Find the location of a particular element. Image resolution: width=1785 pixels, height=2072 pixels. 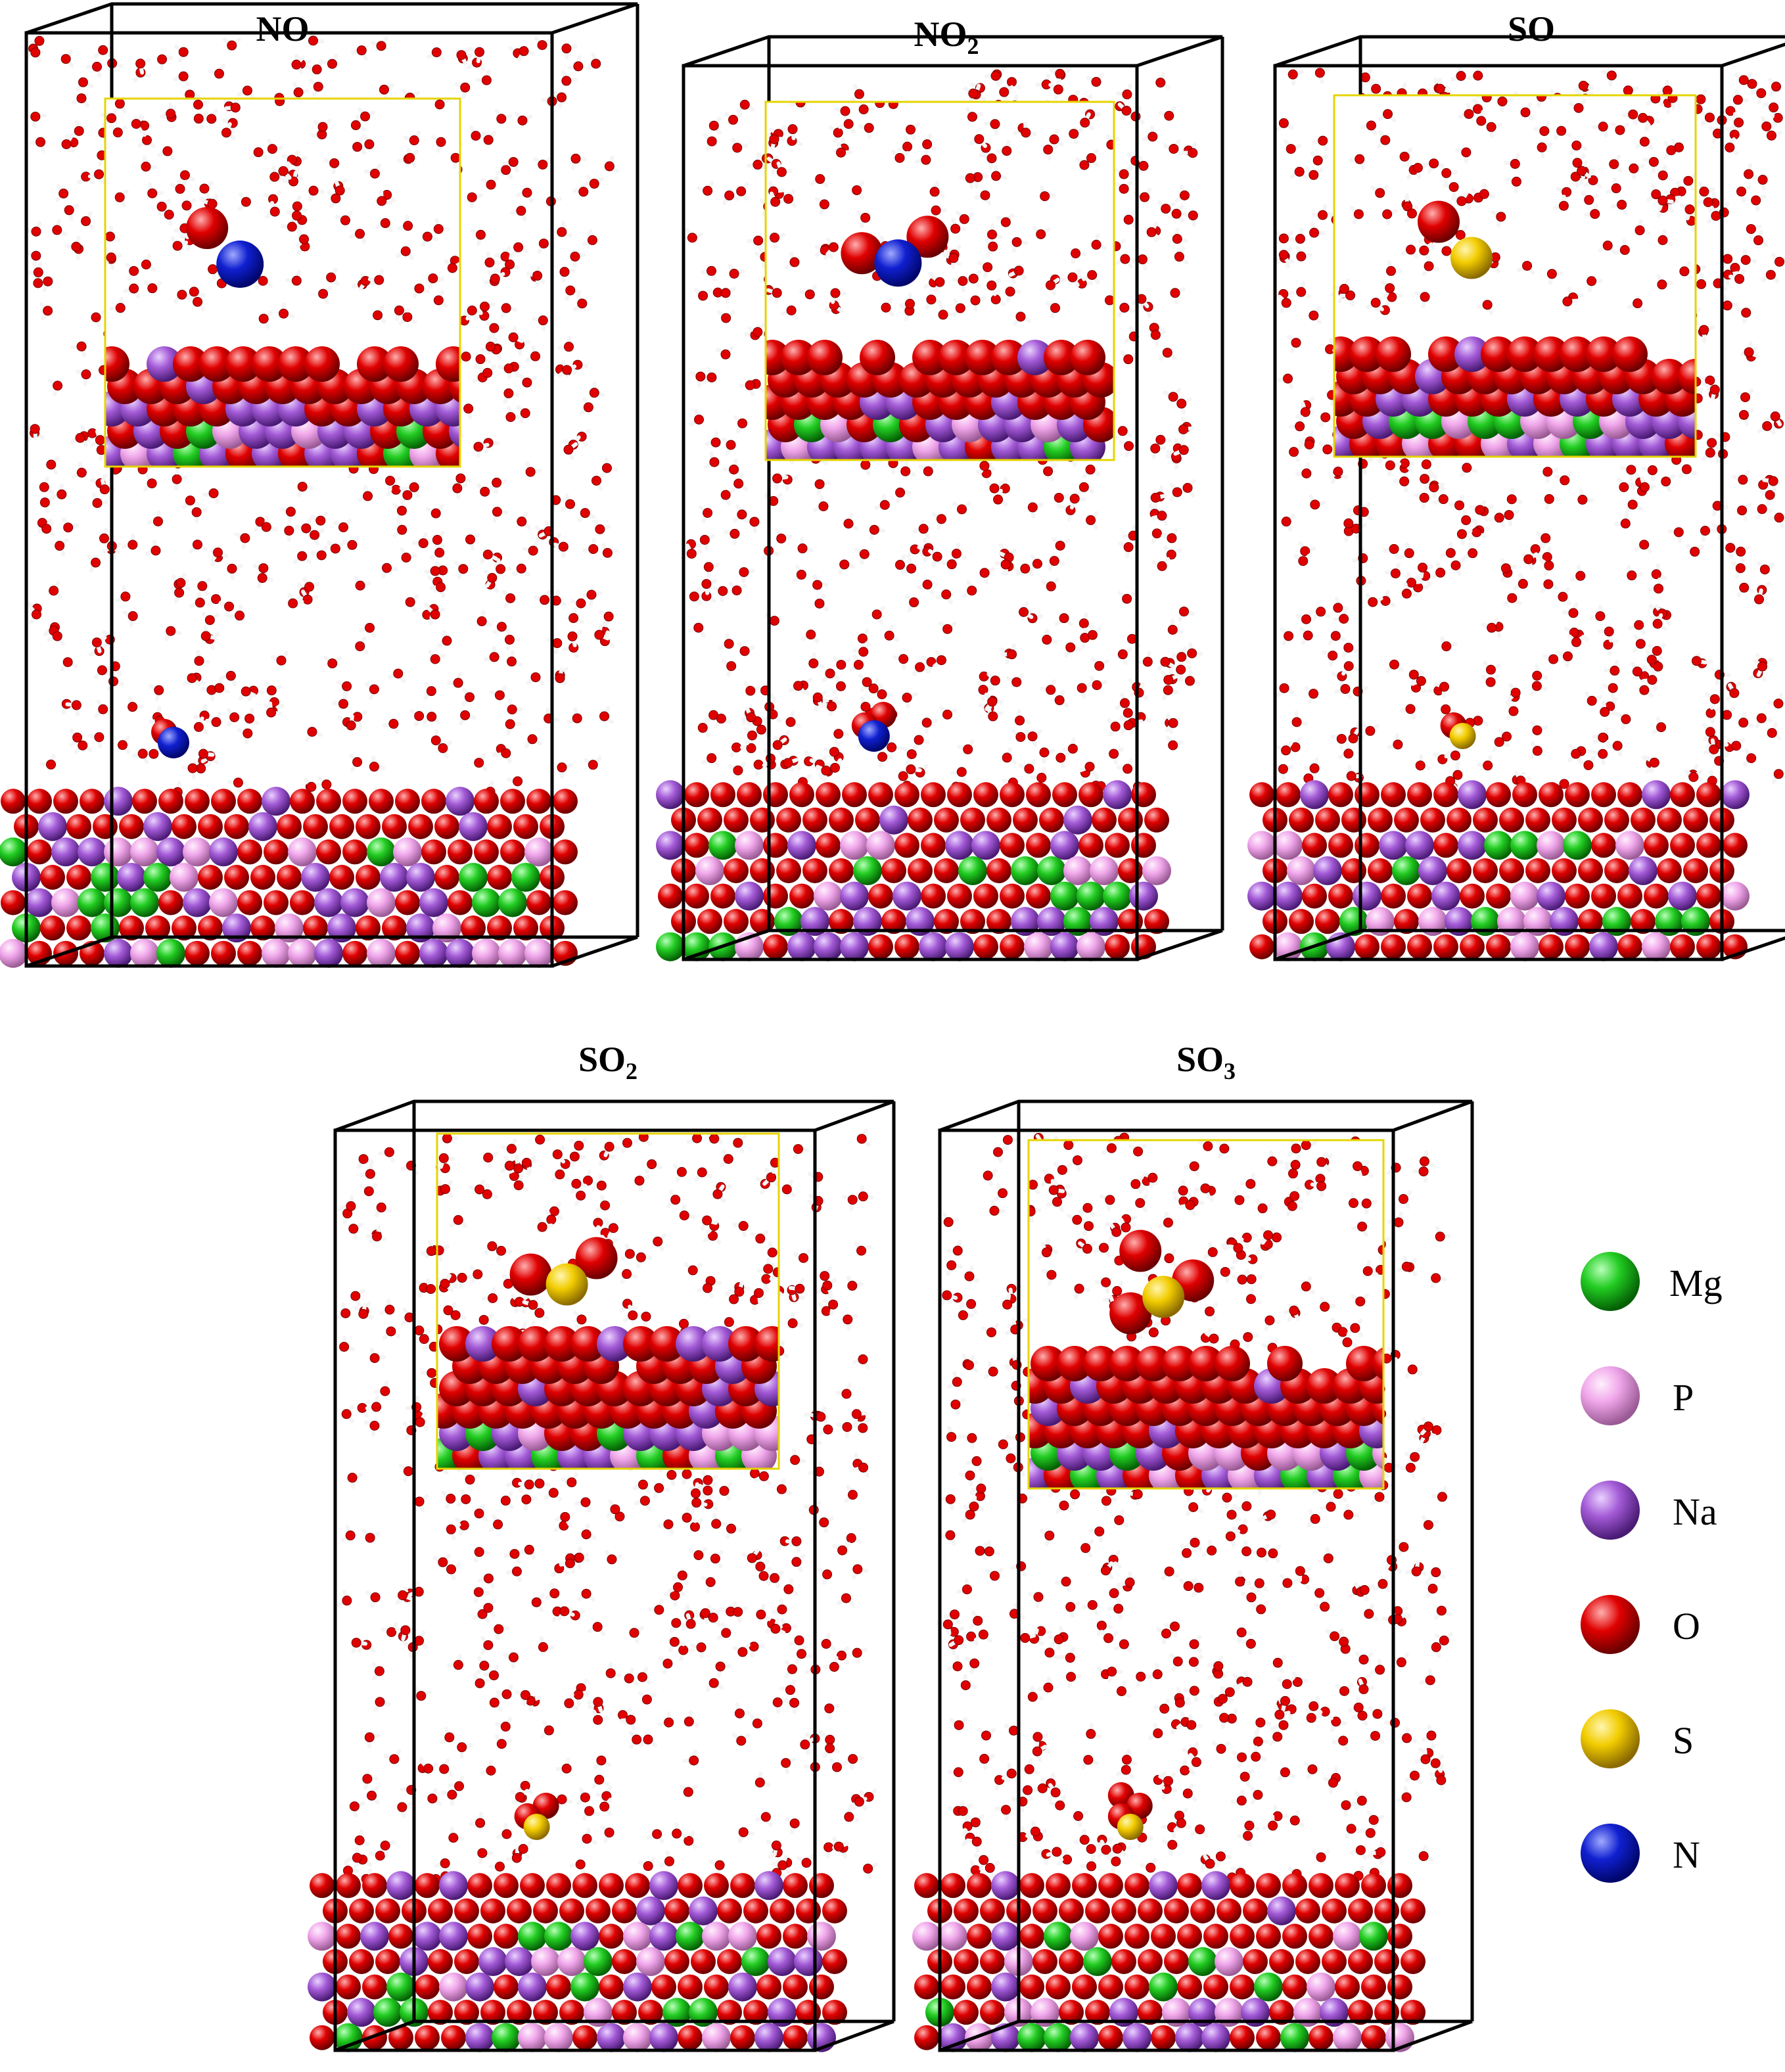

adsorbate-o is located at coordinates (1439, 221).